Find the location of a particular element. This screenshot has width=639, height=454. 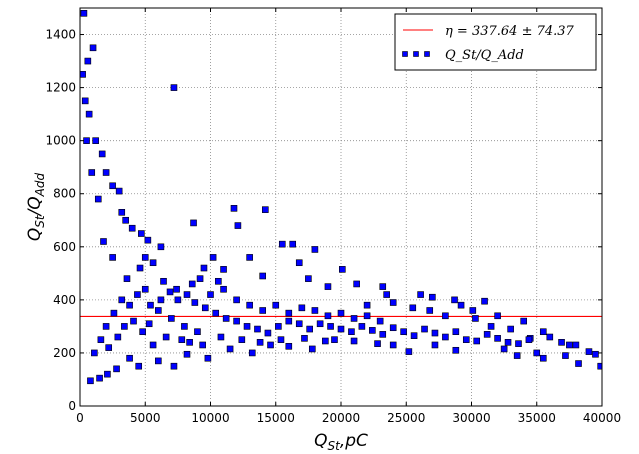

y-tick-label-6: 1200 is located at coordinates (60, 88).